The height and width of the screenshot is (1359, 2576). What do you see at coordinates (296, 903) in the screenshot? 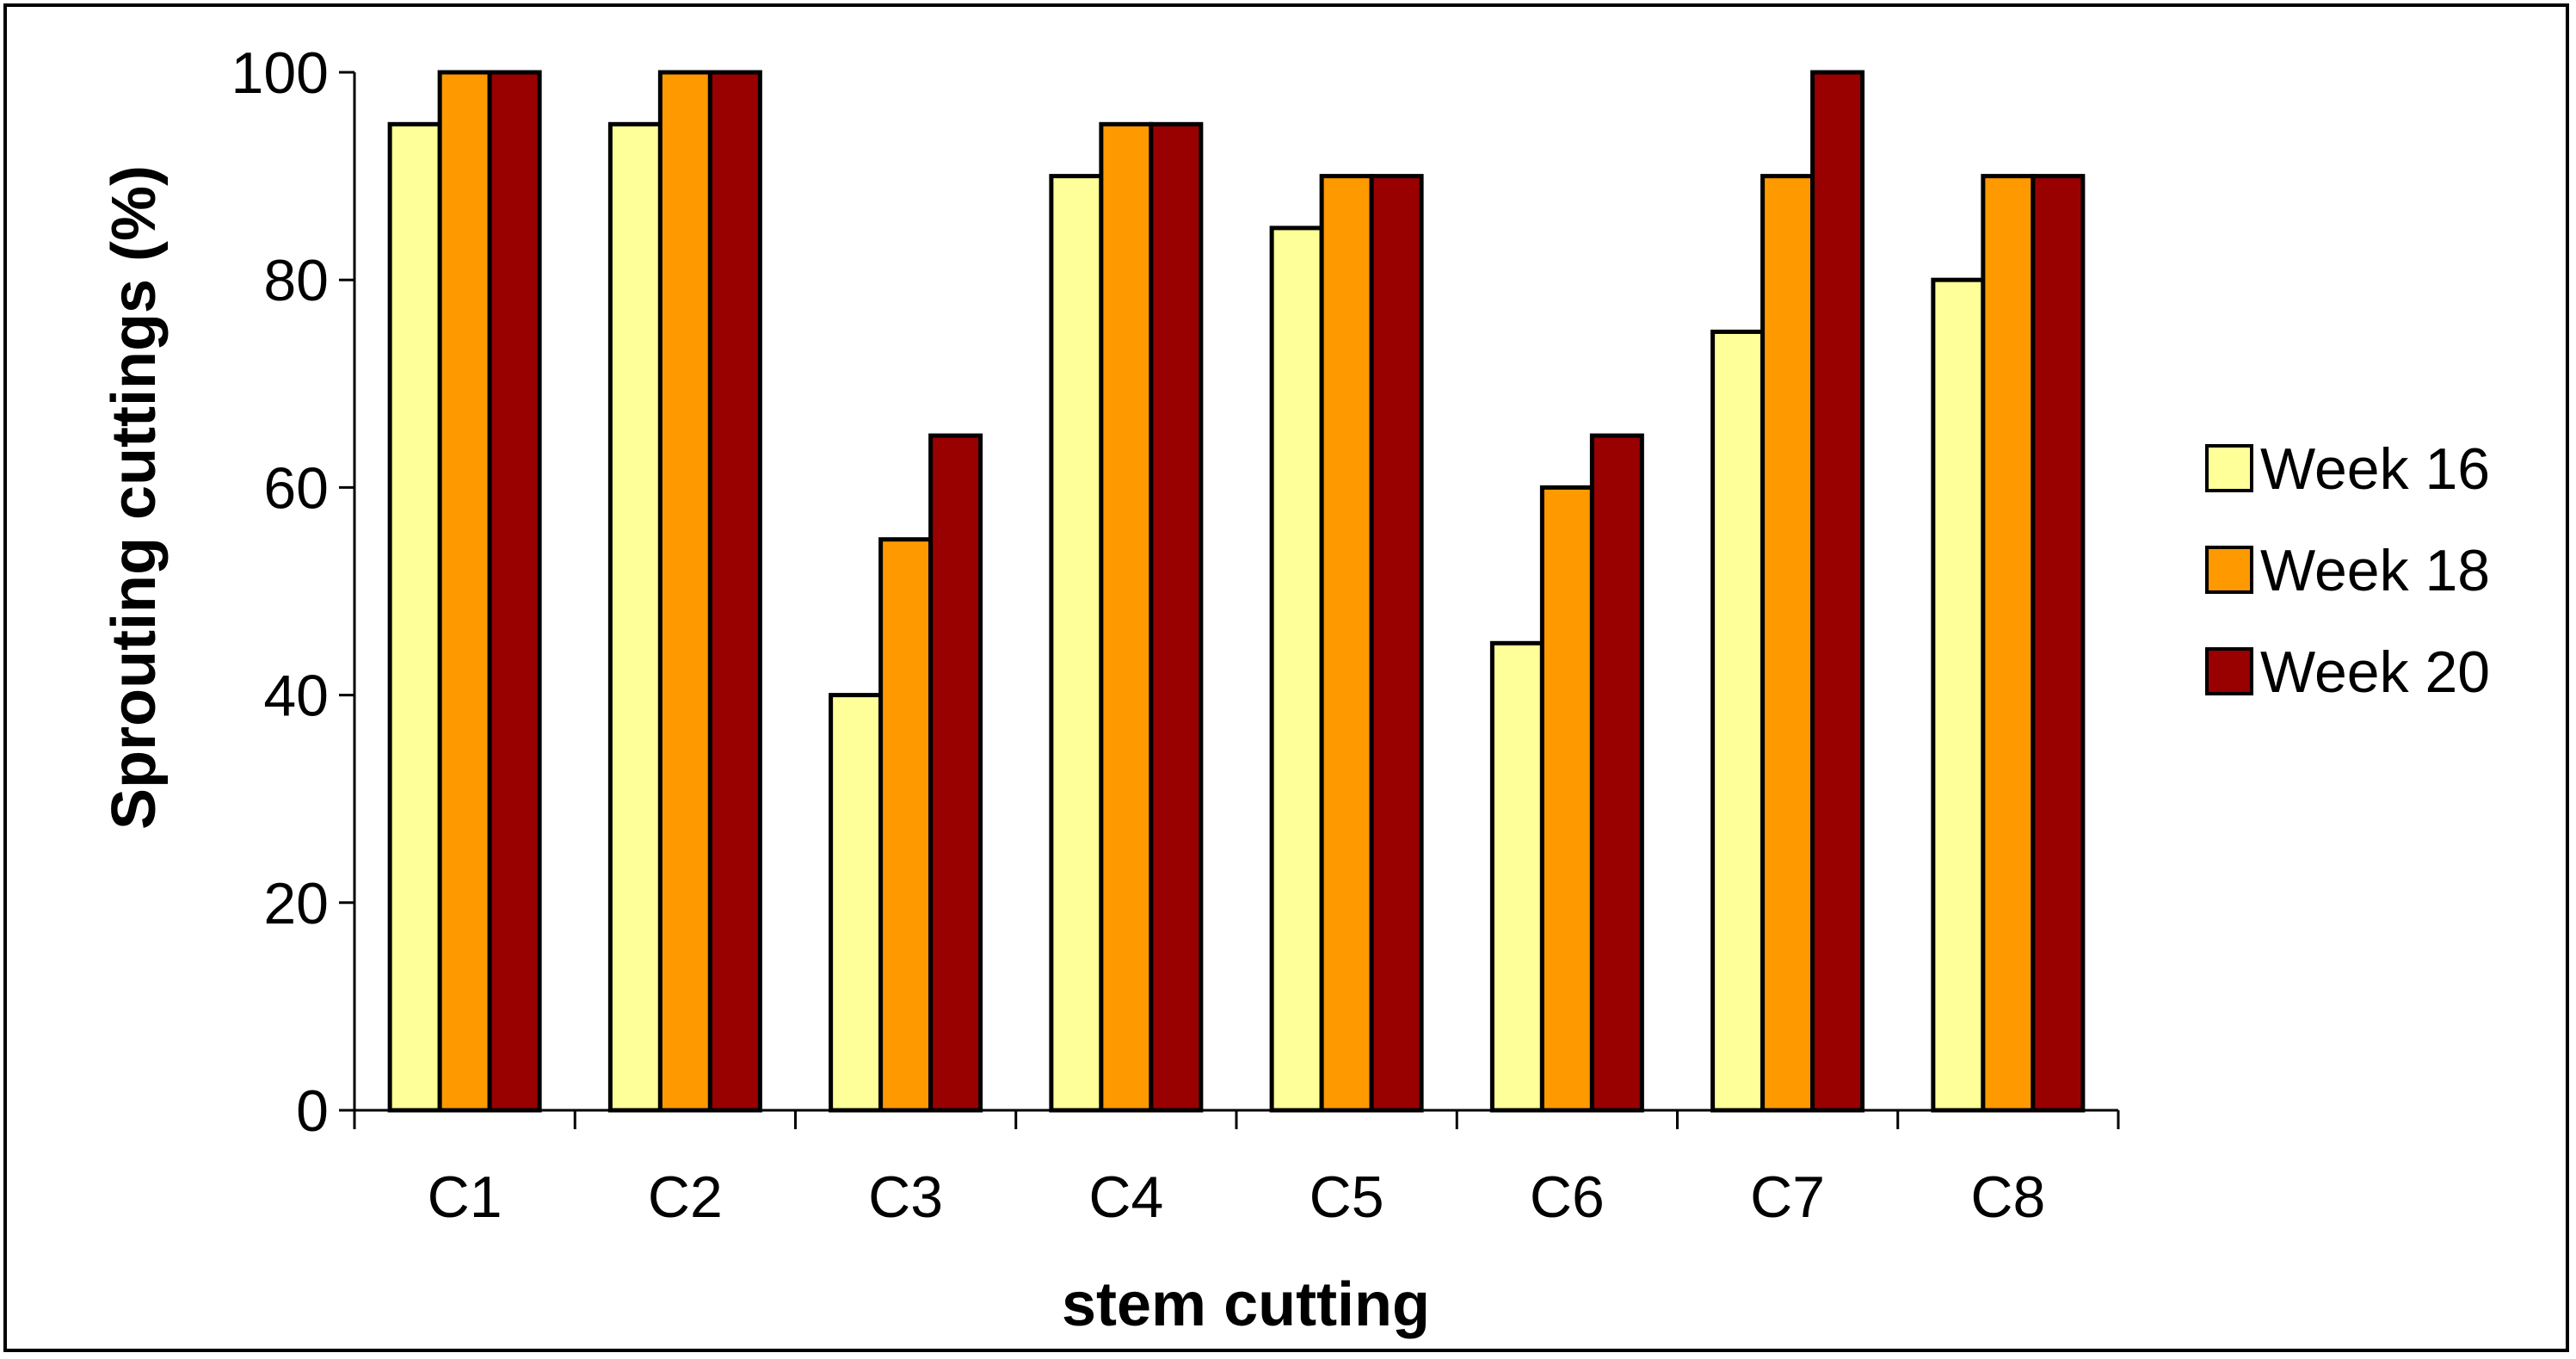
I see `y-tick-label: 20` at bounding box center [296, 903].